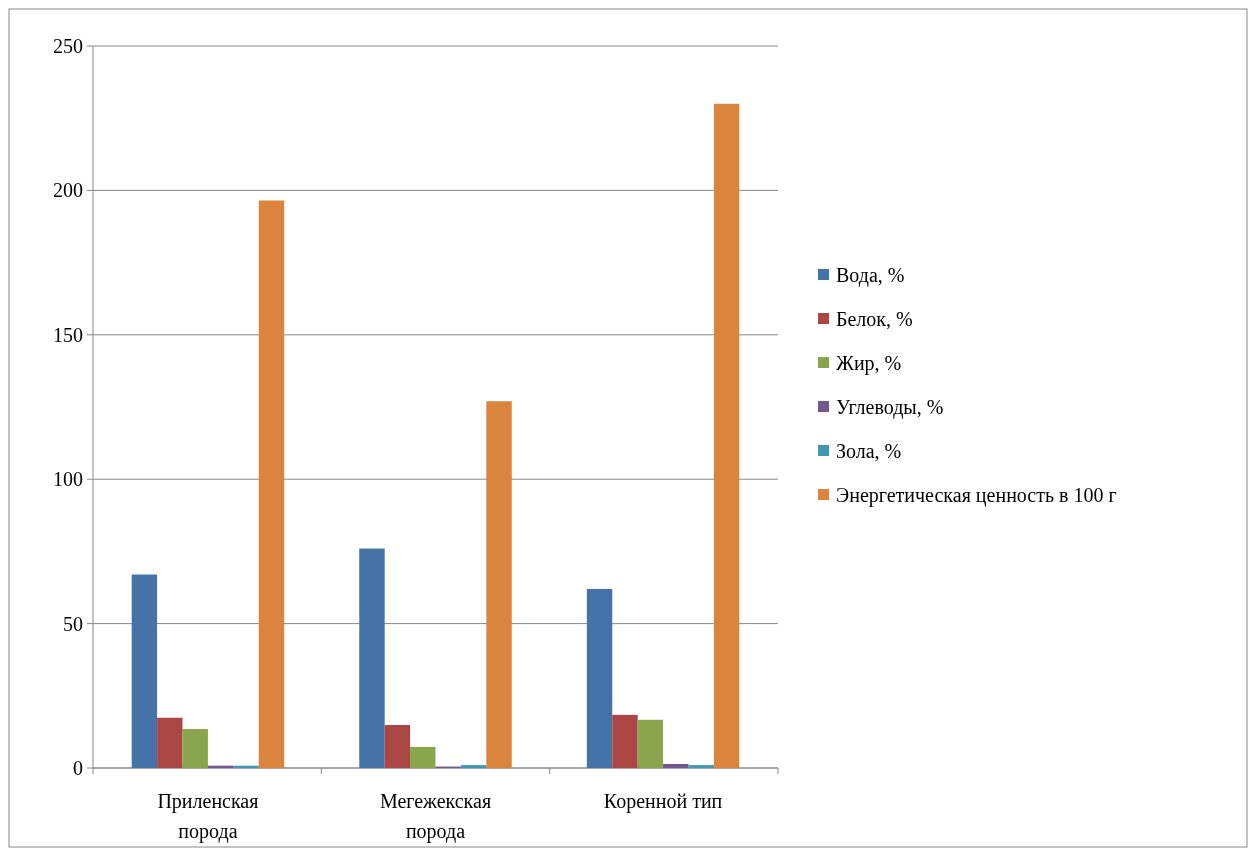 This screenshot has height=850, width=1249. I want to click on legend-label: Зола, %, so click(869, 451).